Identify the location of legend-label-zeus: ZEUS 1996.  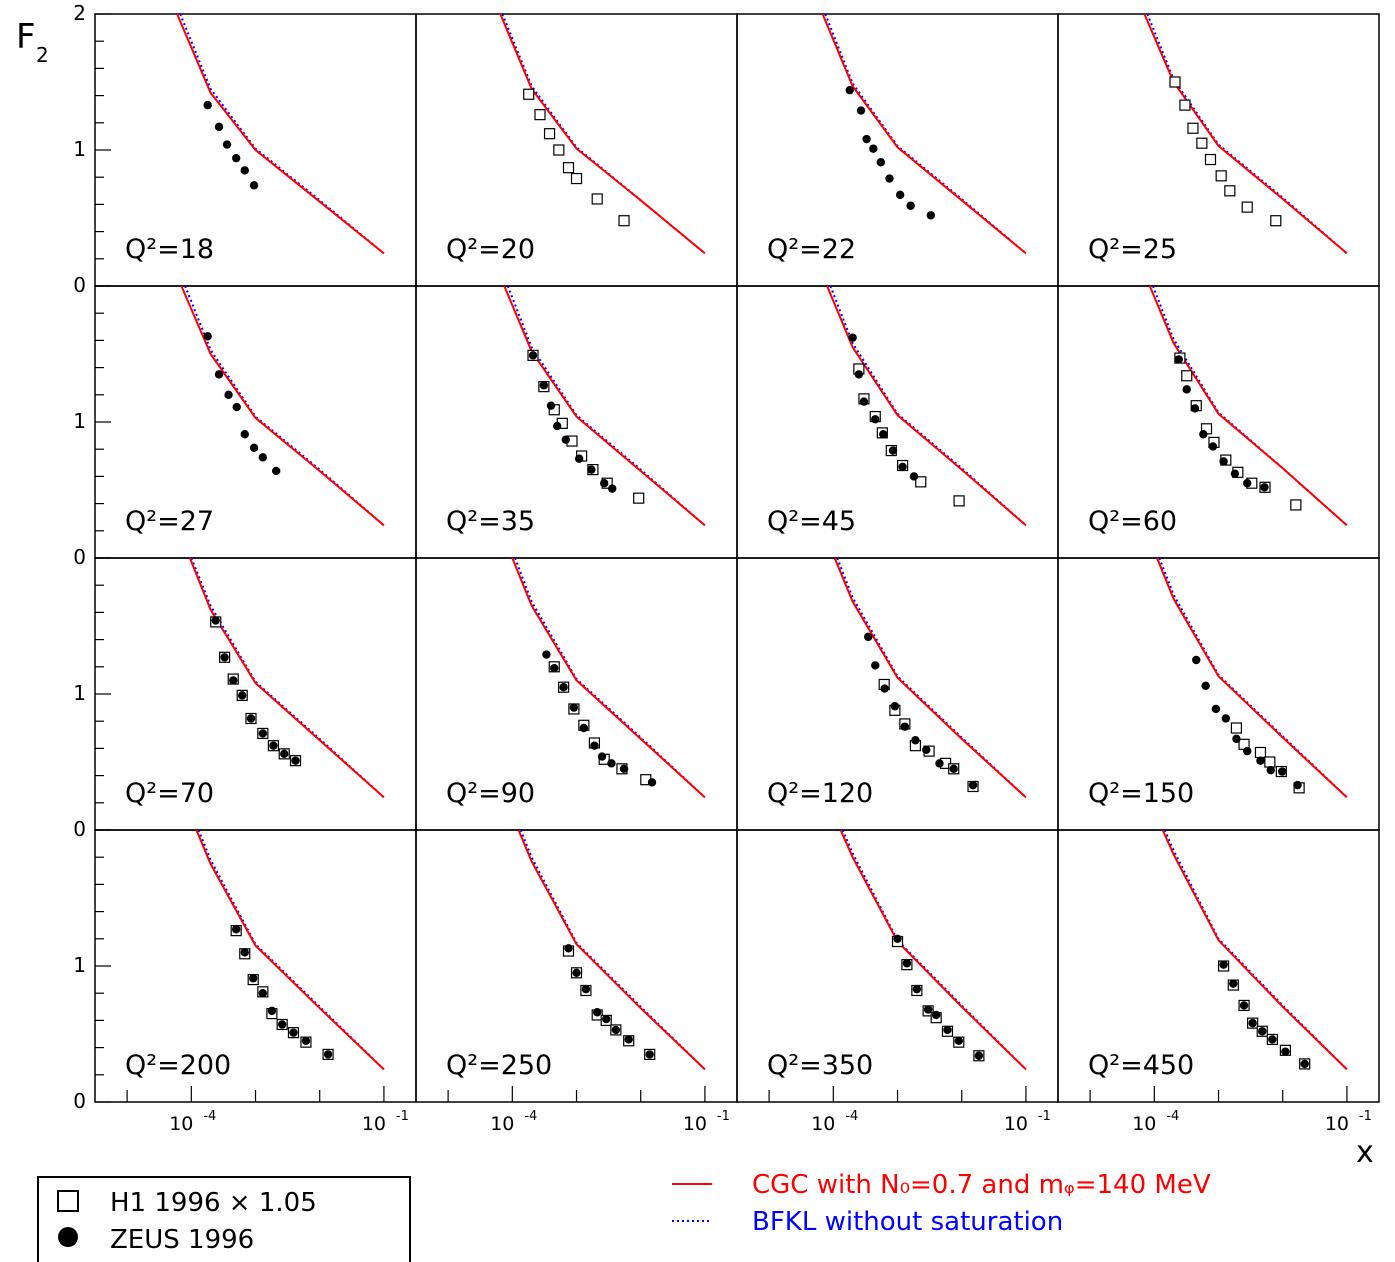
(182, 1240).